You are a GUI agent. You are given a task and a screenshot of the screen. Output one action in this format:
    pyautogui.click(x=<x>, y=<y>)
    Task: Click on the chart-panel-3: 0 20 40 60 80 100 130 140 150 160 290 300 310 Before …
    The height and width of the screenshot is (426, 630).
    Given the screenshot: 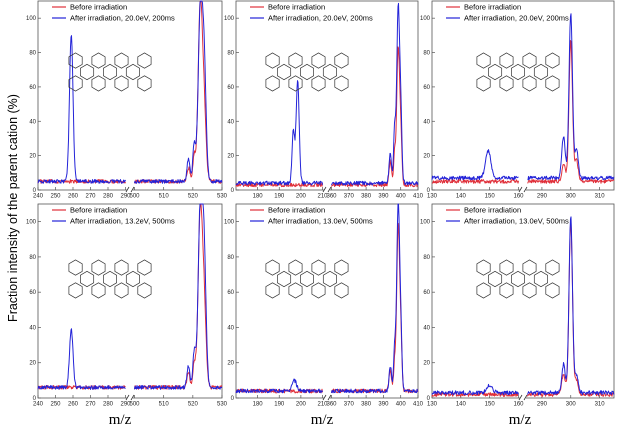 What is the action you would take?
    pyautogui.click(x=517, y=100)
    